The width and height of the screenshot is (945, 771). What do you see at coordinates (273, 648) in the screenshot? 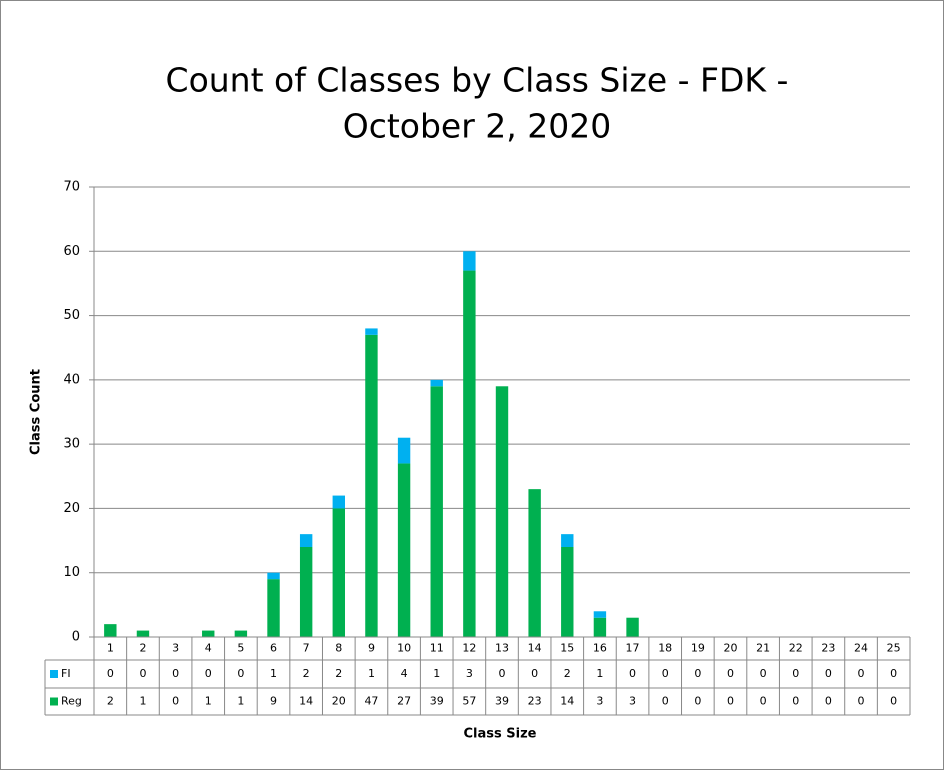
I see `x-tick-label: 6` at bounding box center [273, 648].